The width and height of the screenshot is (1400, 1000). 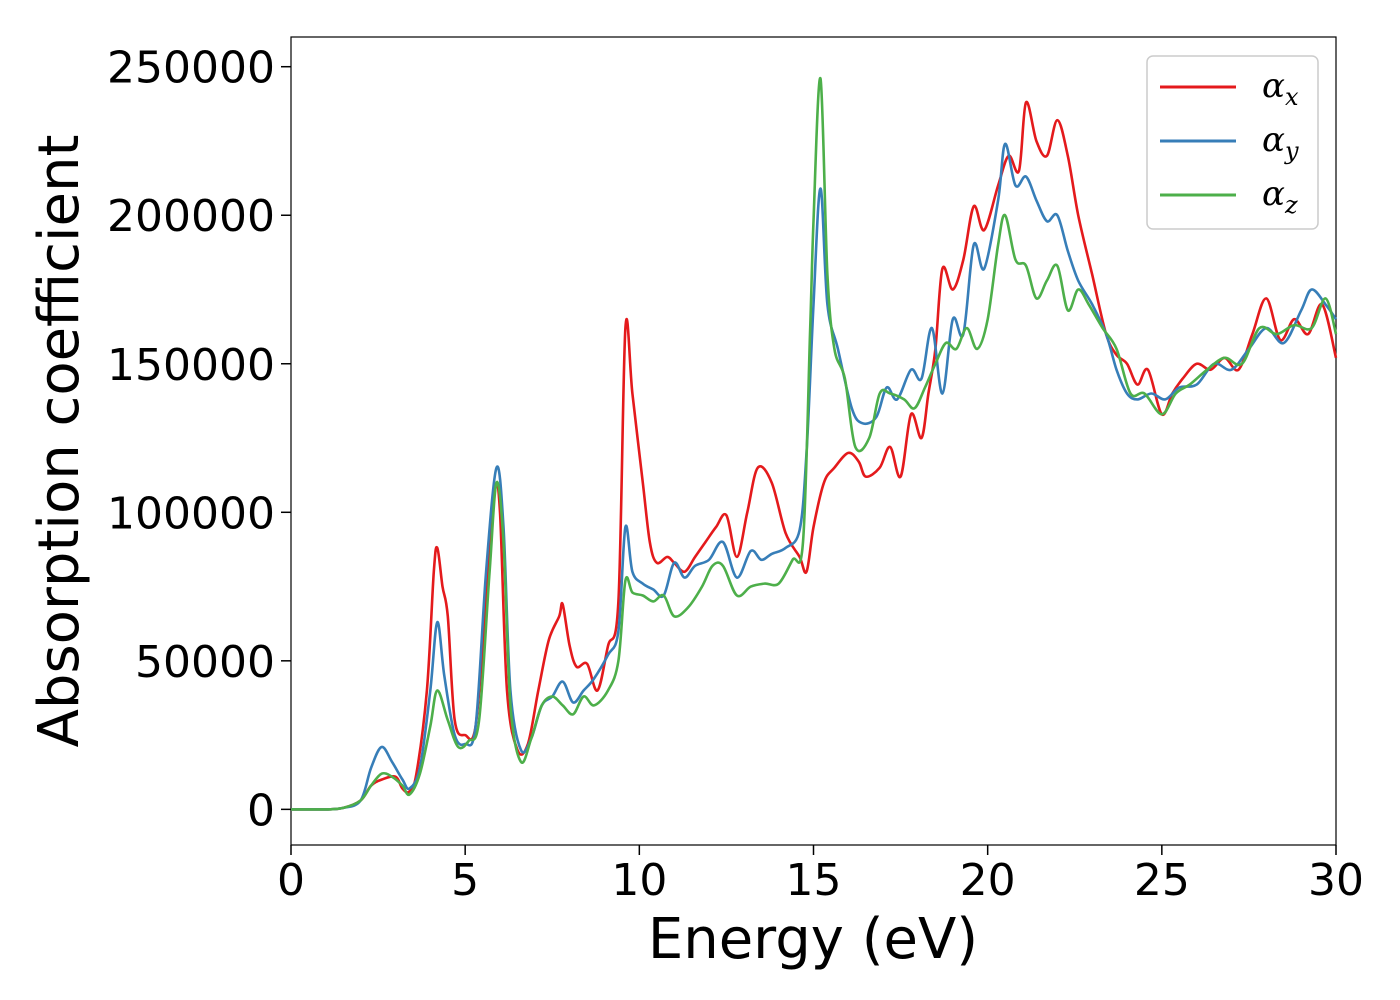 What do you see at coordinates (291, 880) in the screenshot?
I see `x-tick-label: 0` at bounding box center [291, 880].